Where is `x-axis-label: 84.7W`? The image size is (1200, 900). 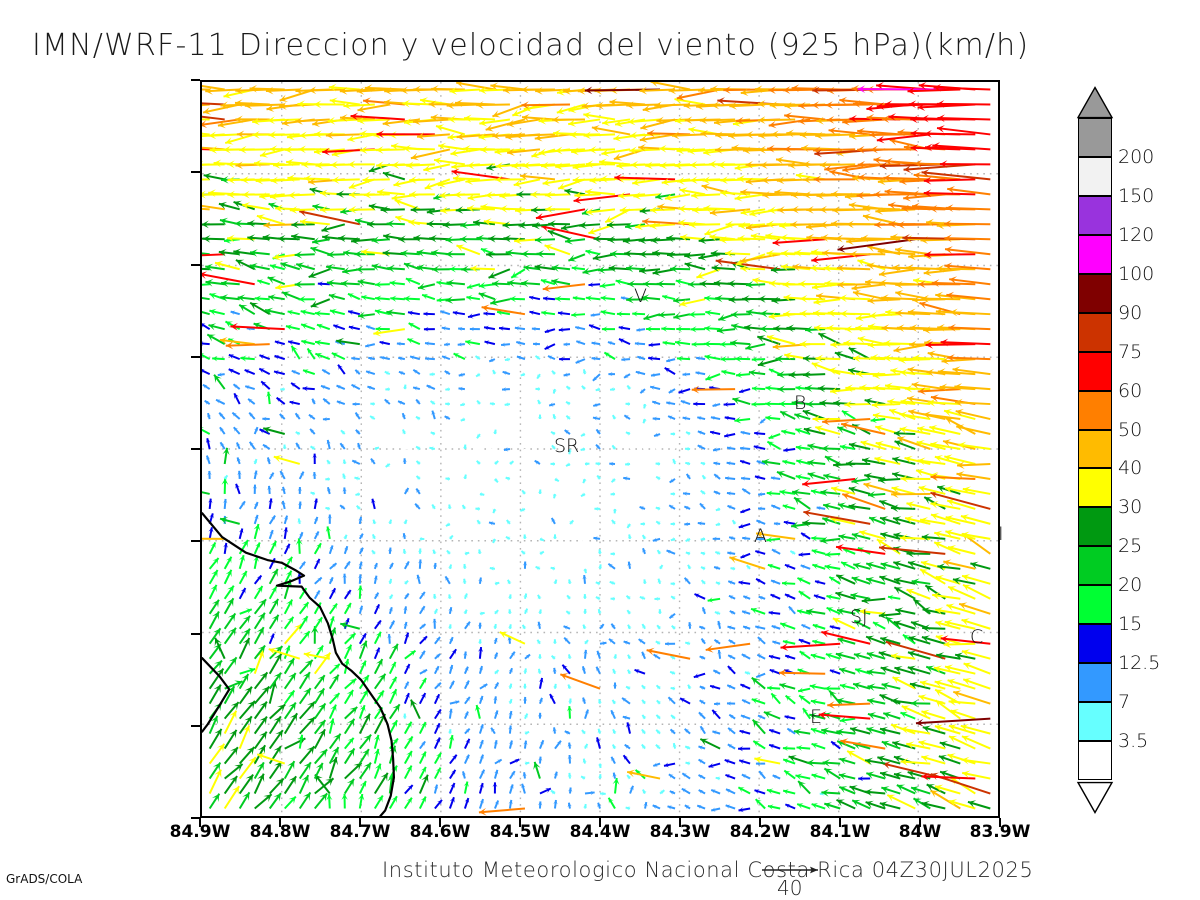
x-axis-label: 84.7W is located at coordinates (360, 832).